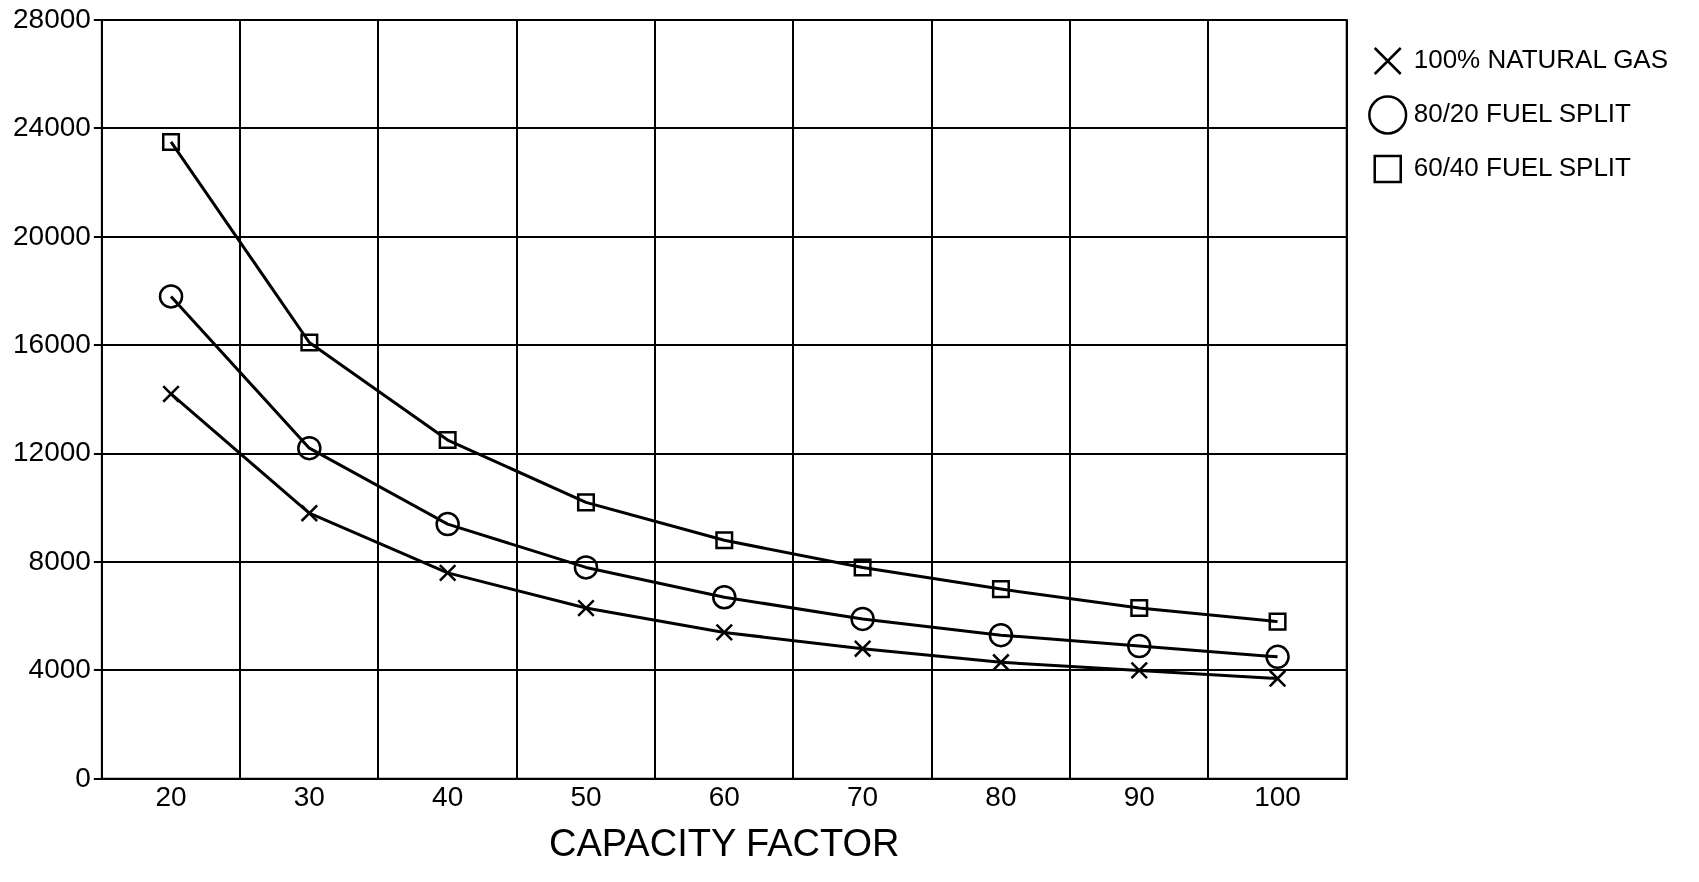  I want to click on legend-label: 60/40 FUEL SPLIT, so click(1522, 167).